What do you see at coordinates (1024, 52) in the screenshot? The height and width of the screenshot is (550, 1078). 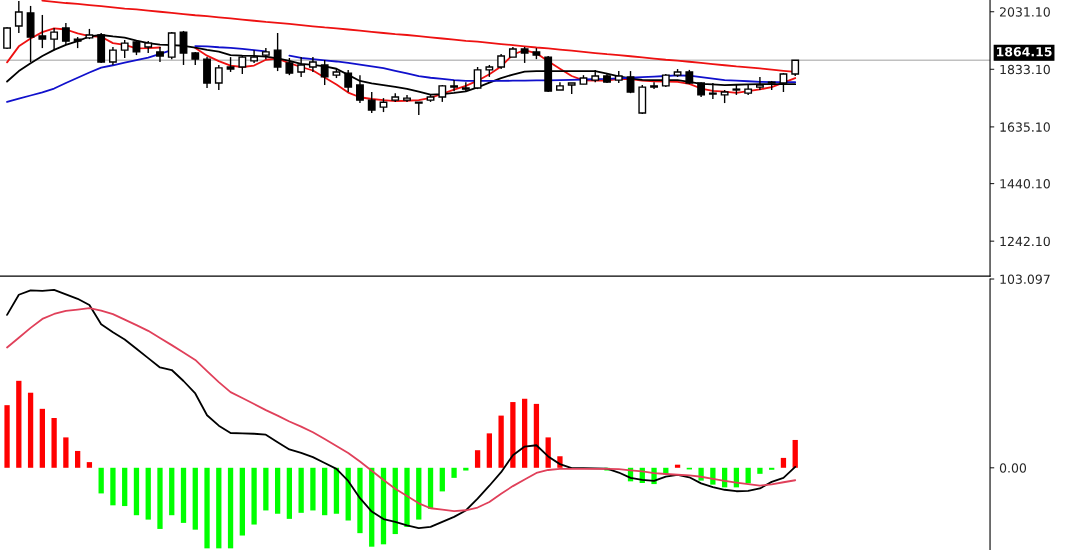 I see `ref-line-label: 1864.15` at bounding box center [1024, 52].